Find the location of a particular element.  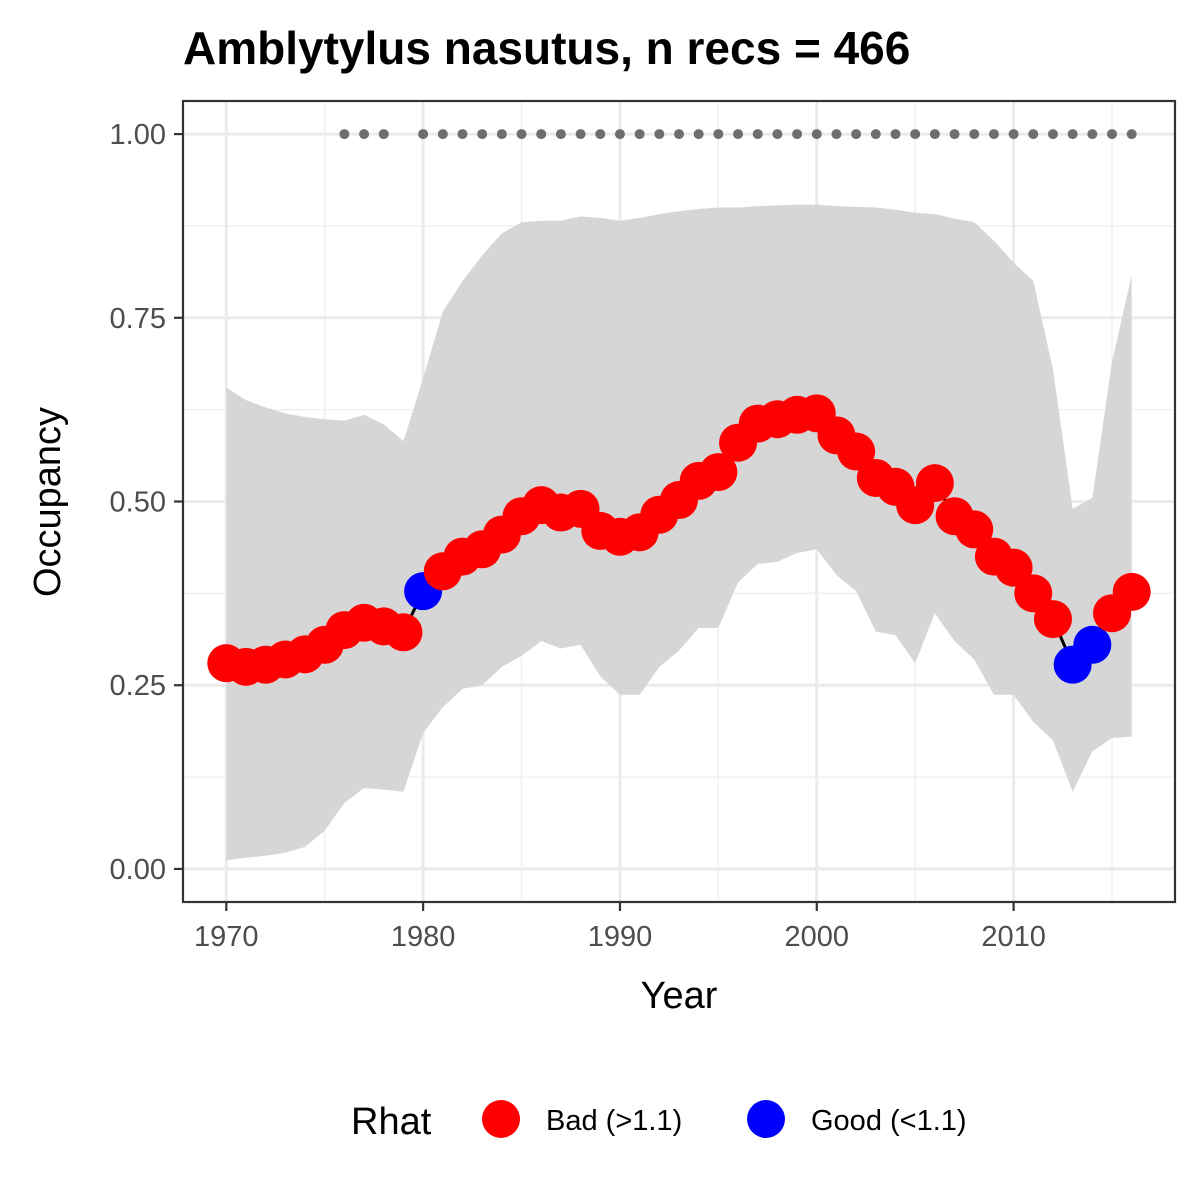

x-tick-label: 1980 is located at coordinates (423, 937).